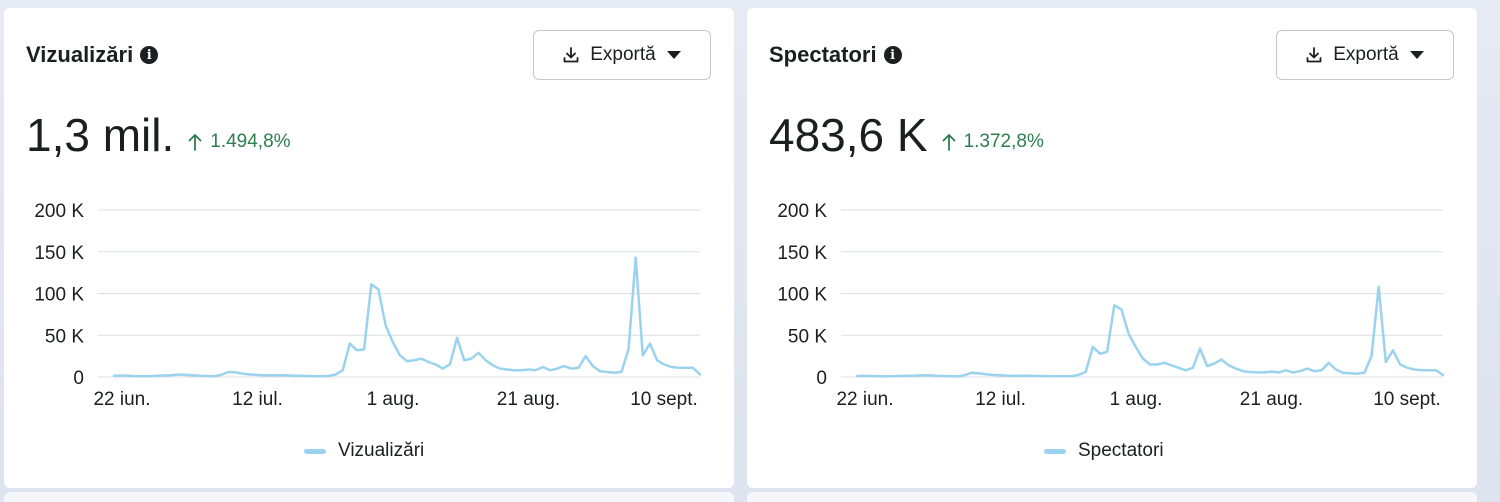  What do you see at coordinates (1121, 450) in the screenshot?
I see `viewers-legend-label: Spectatori` at bounding box center [1121, 450].